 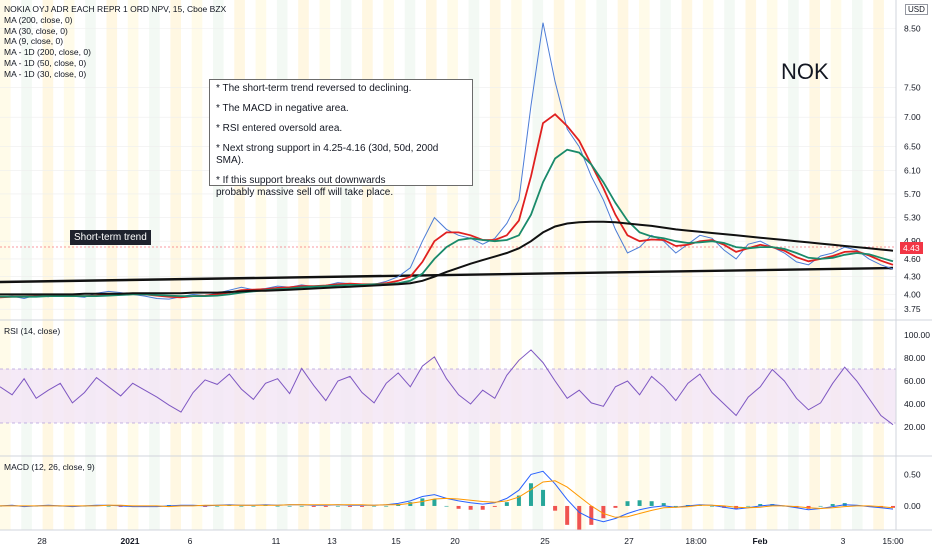 What do you see at coordinates (42, 541) in the screenshot?
I see `time-tick-label: 28` at bounding box center [42, 541].